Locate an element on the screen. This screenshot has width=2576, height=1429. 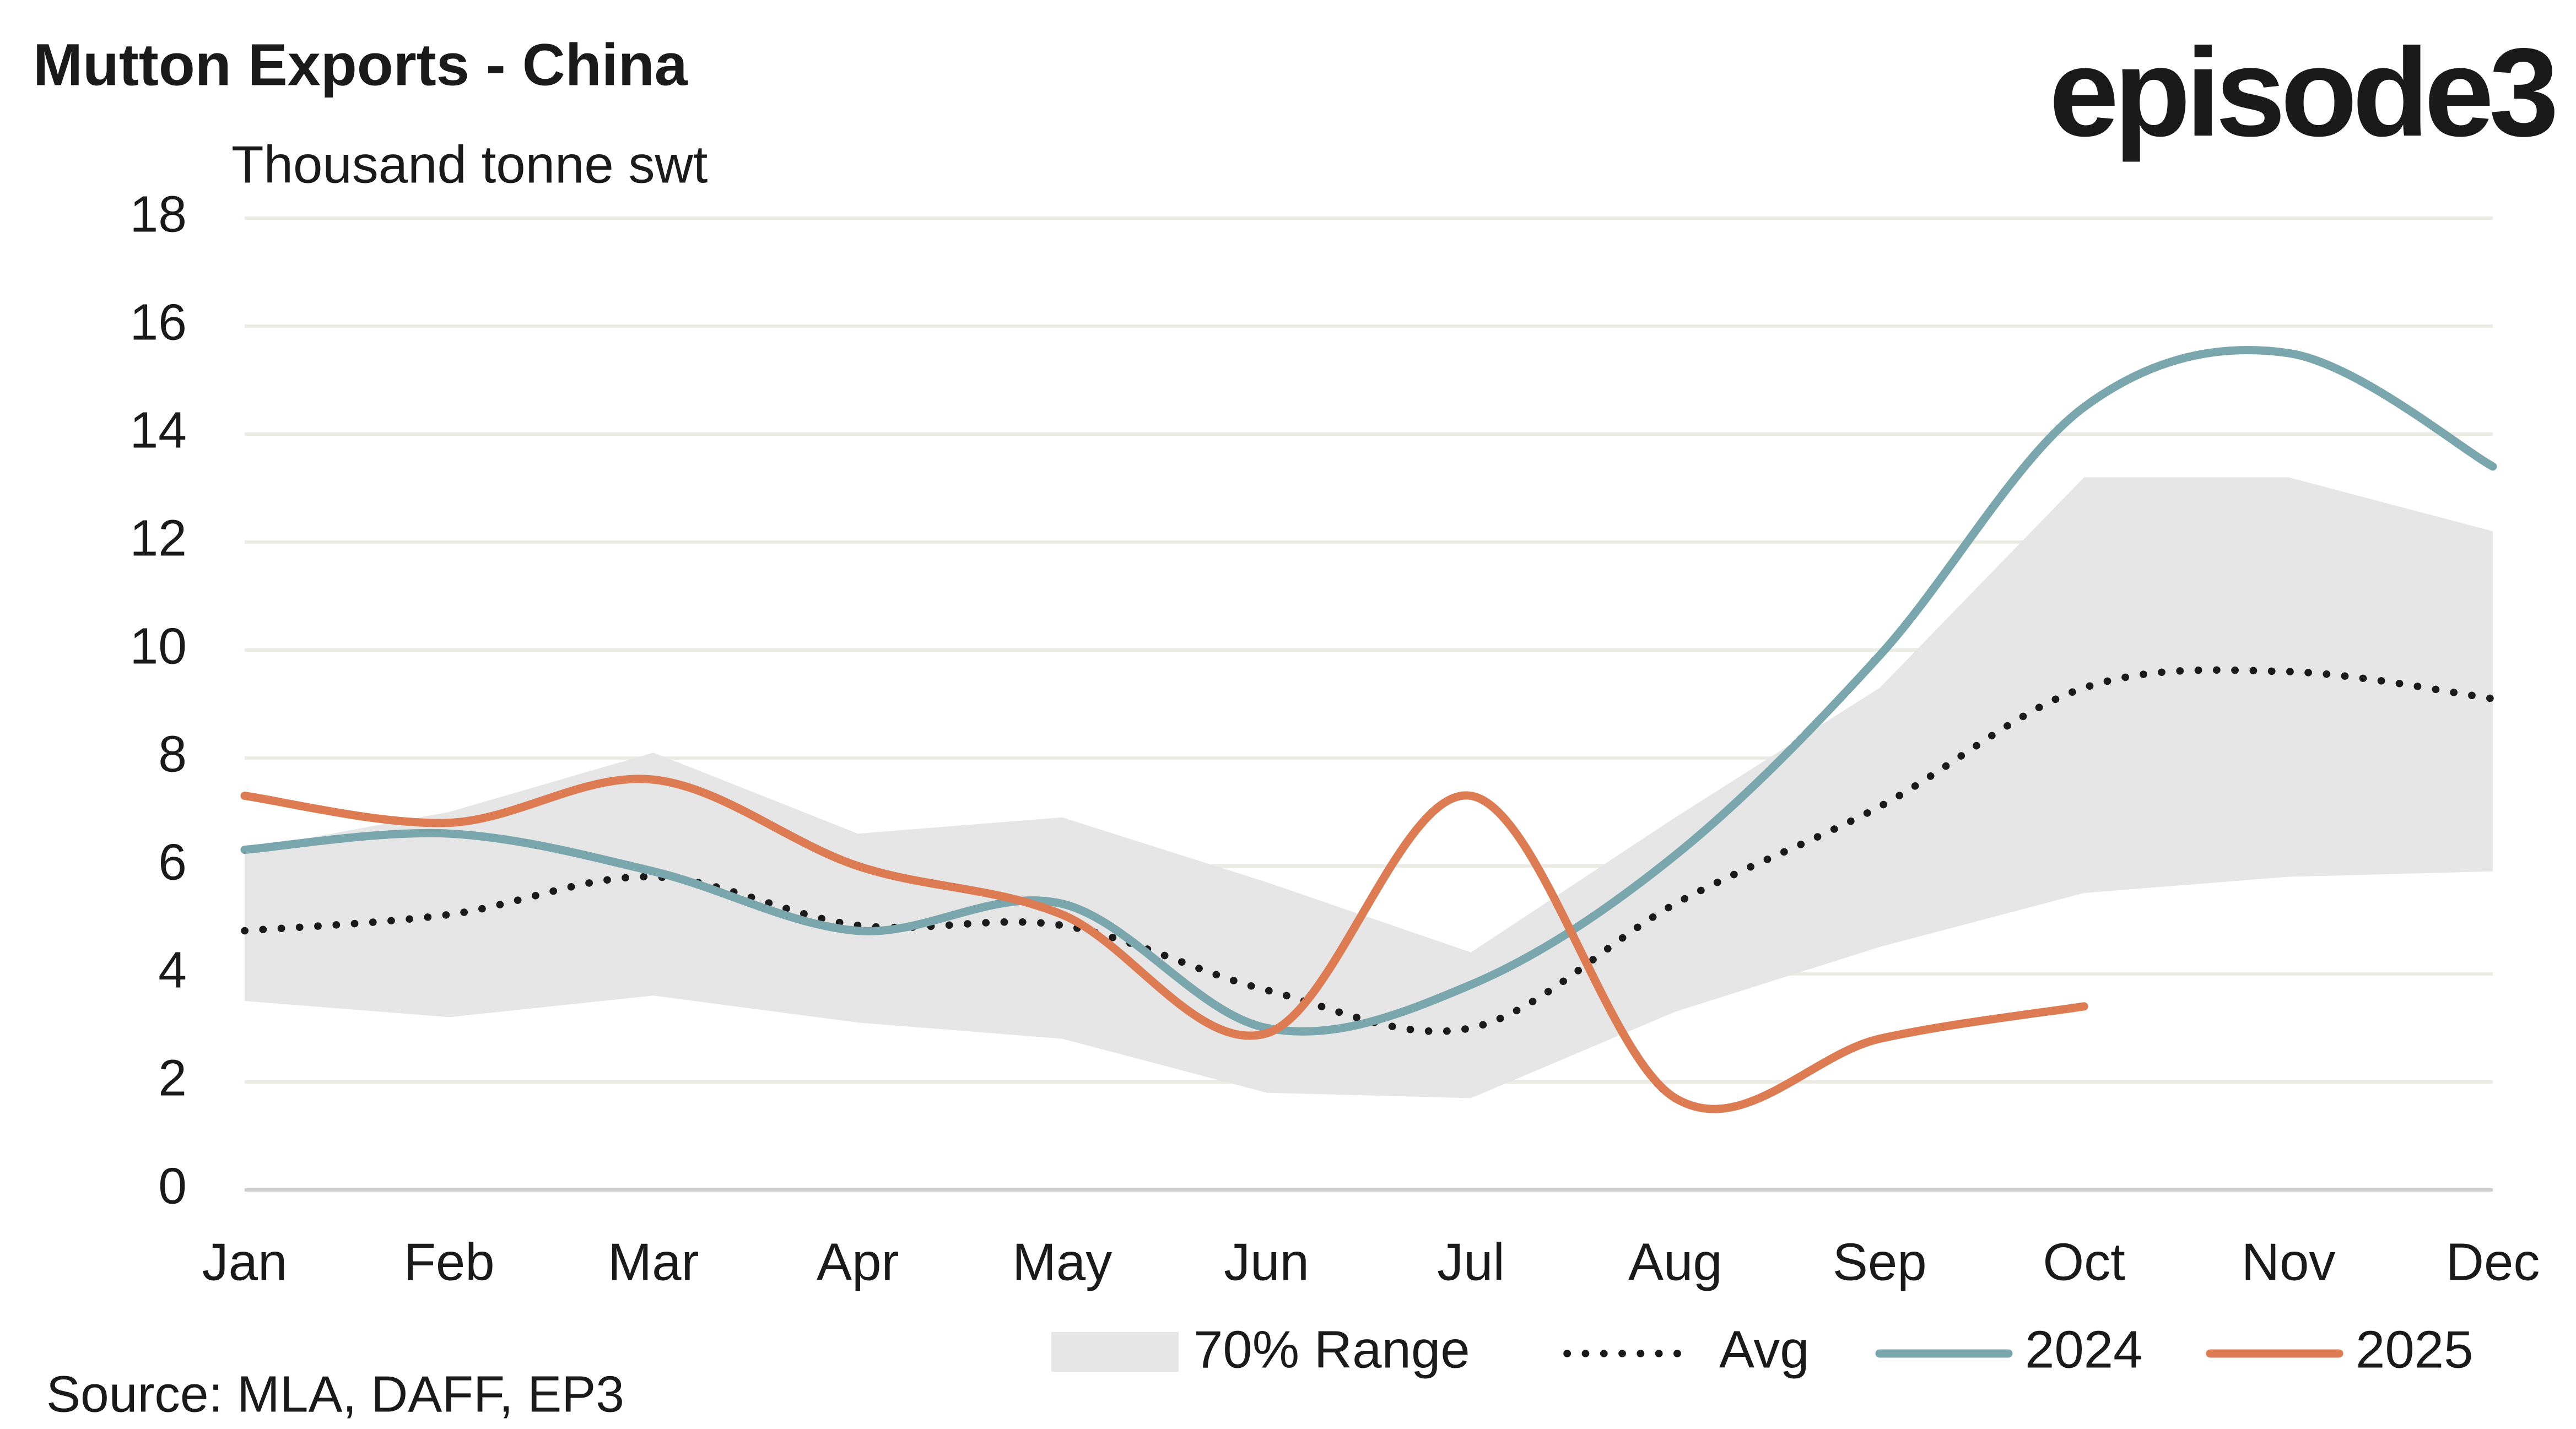
source: Source: MLA, DAFF, EP3 is located at coordinates (335, 1394).